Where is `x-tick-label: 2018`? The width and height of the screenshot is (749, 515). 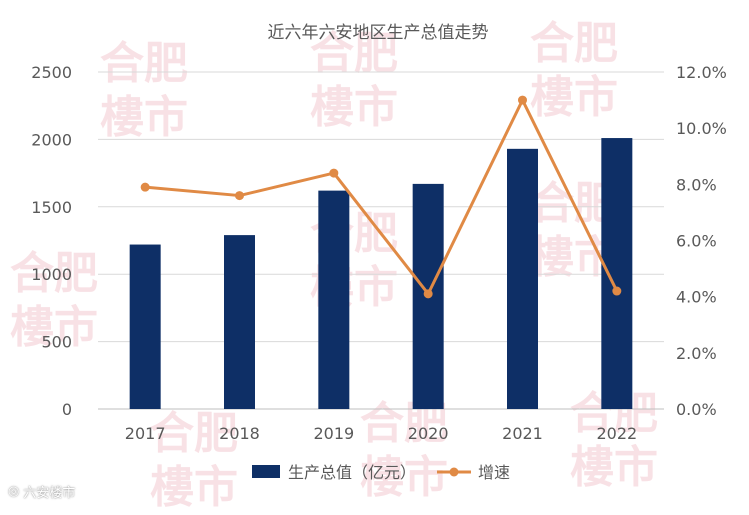 x-tick-label: 2018 is located at coordinates (239, 433).